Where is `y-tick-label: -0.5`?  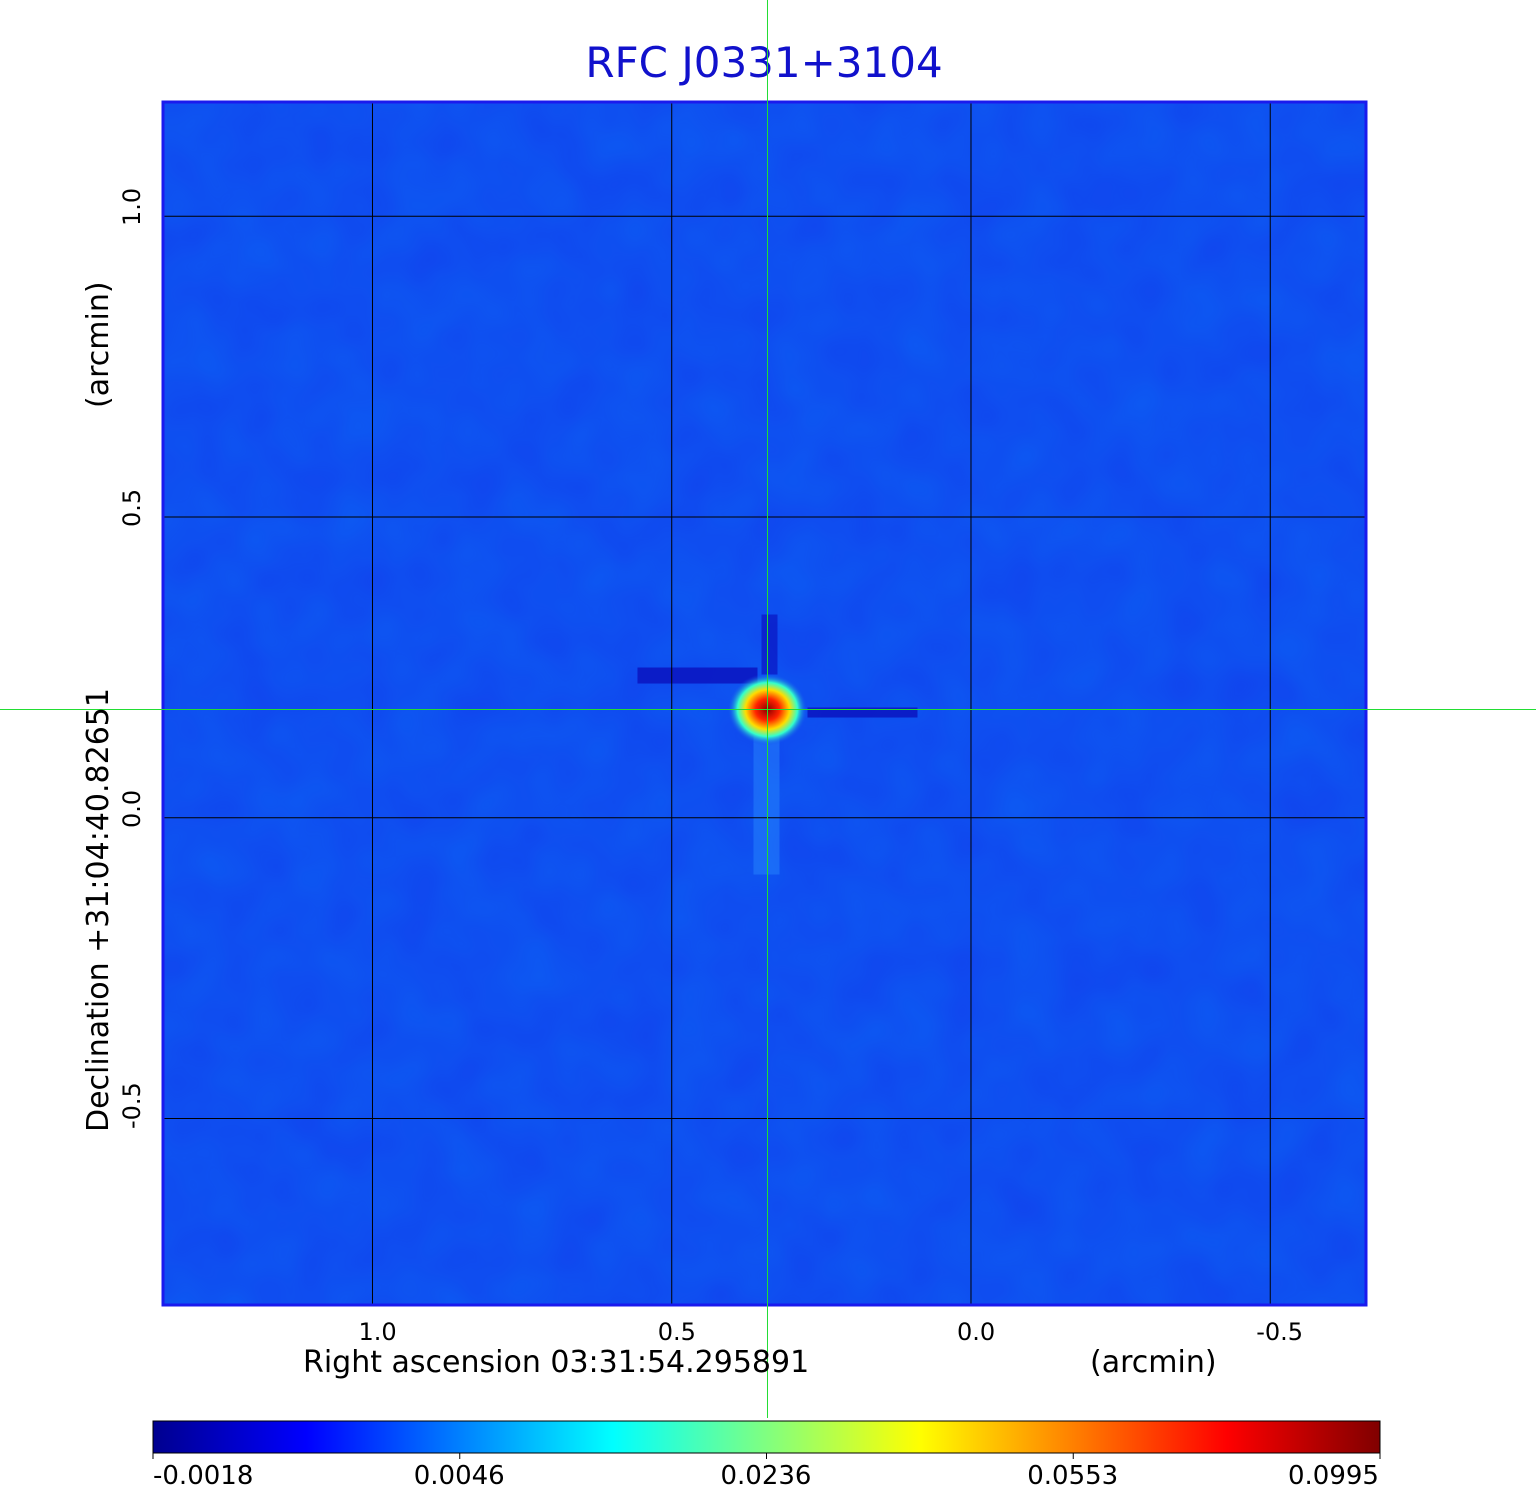 y-tick-label: -0.5 is located at coordinates (132, 1105).